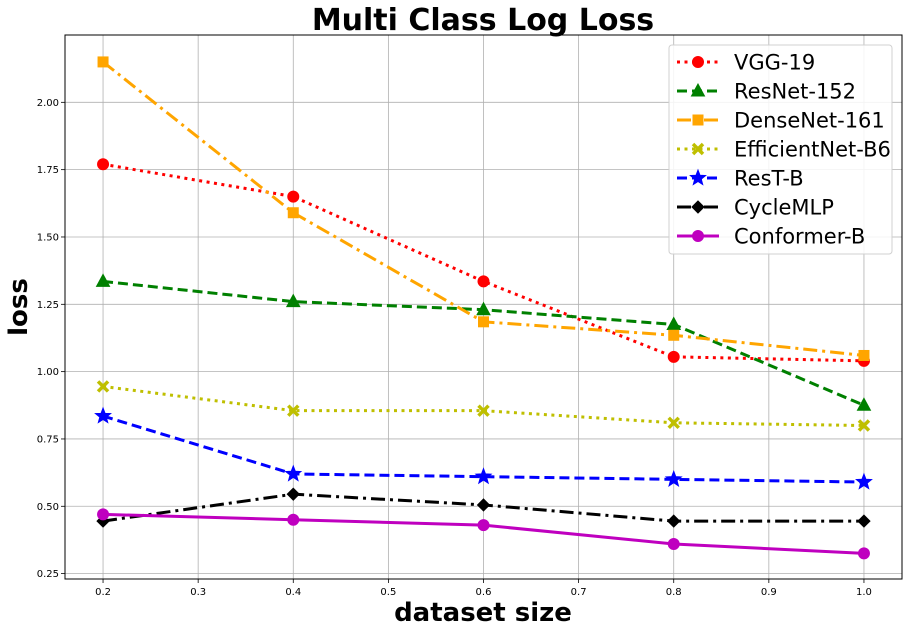 Image resolution: width=908 pixels, height=631 pixels. I want to click on legend-label: DenseNet-161, so click(809, 121).